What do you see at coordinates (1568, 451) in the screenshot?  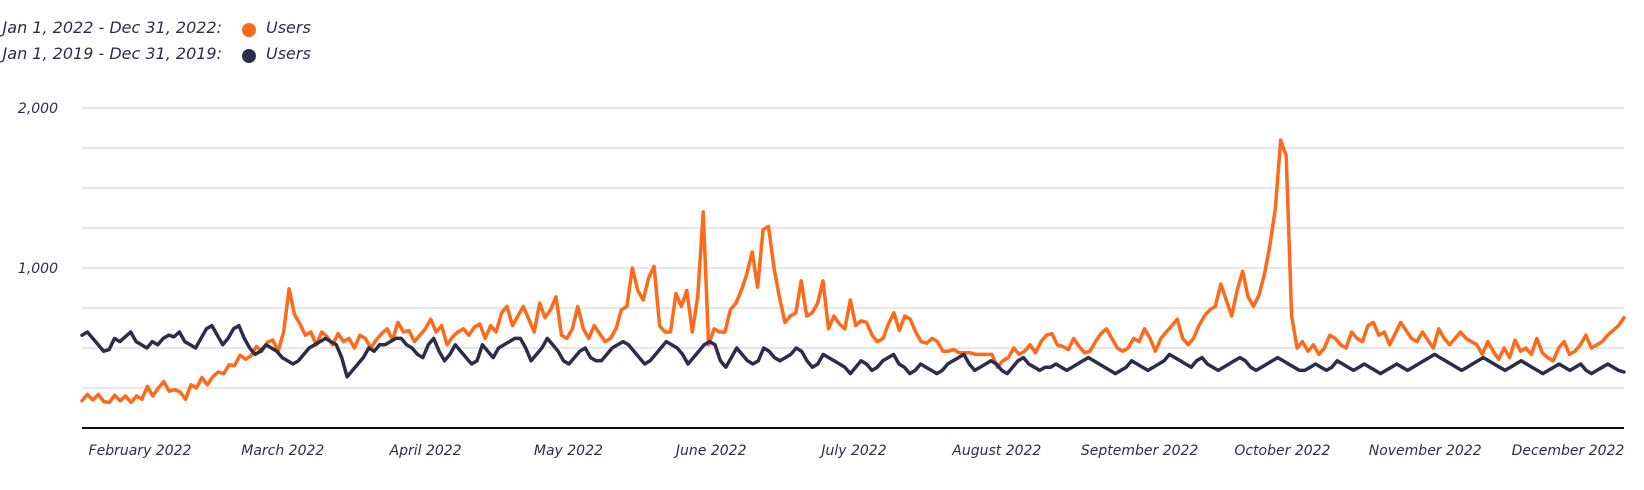 I see `x-tick-label: December 2022` at bounding box center [1568, 451].